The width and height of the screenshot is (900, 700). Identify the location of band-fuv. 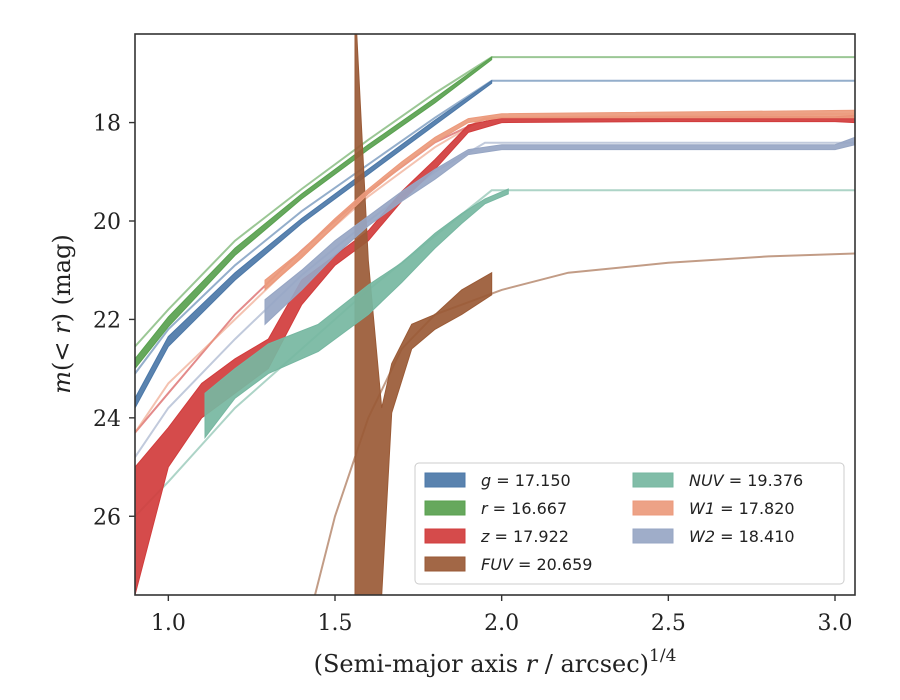
(423, 314).